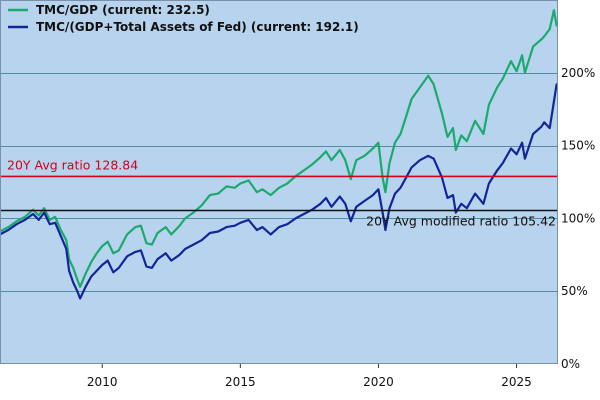  What do you see at coordinates (578, 73) in the screenshot?
I see `y-tick-label: 200%` at bounding box center [578, 73].